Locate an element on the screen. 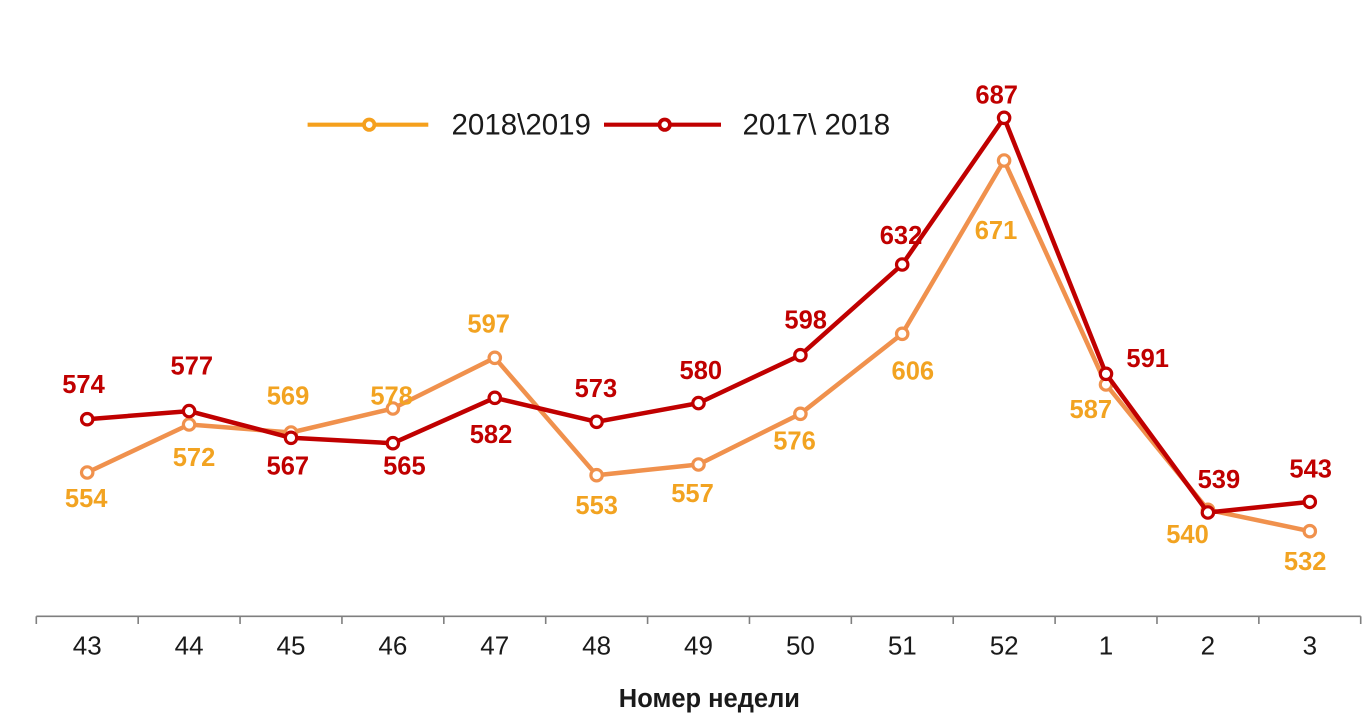 The image size is (1372, 723). svg-text: 598 is located at coordinates (805, 320).